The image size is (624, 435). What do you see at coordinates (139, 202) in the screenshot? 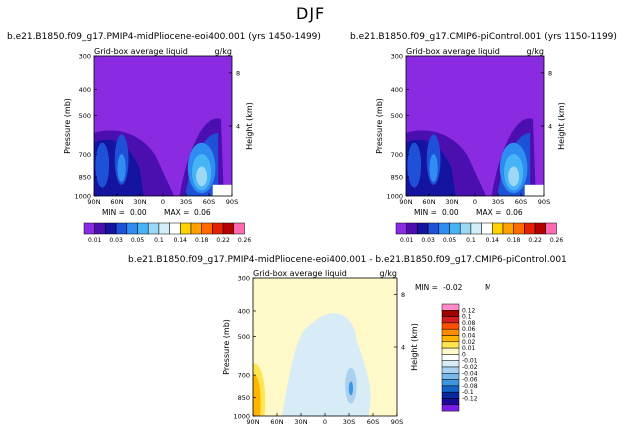
I see `x-tick-label: 30N` at bounding box center [139, 202].